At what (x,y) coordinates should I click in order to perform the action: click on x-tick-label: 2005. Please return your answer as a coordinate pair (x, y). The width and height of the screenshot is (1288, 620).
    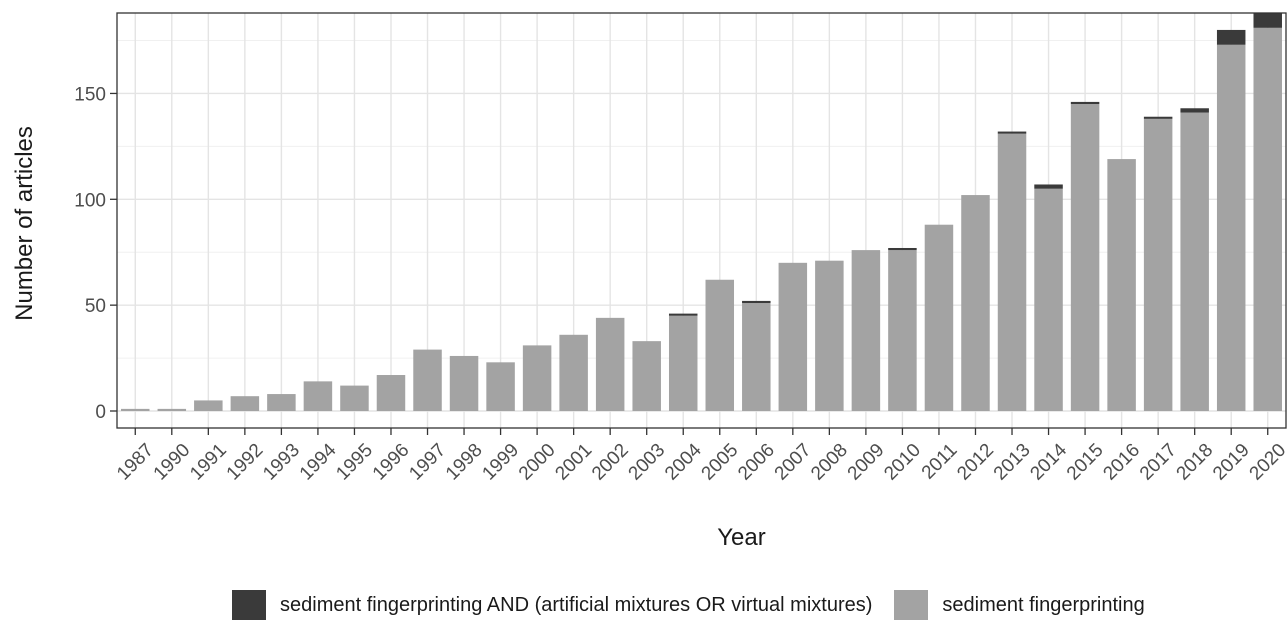
    Looking at the image, I should click on (720, 462).